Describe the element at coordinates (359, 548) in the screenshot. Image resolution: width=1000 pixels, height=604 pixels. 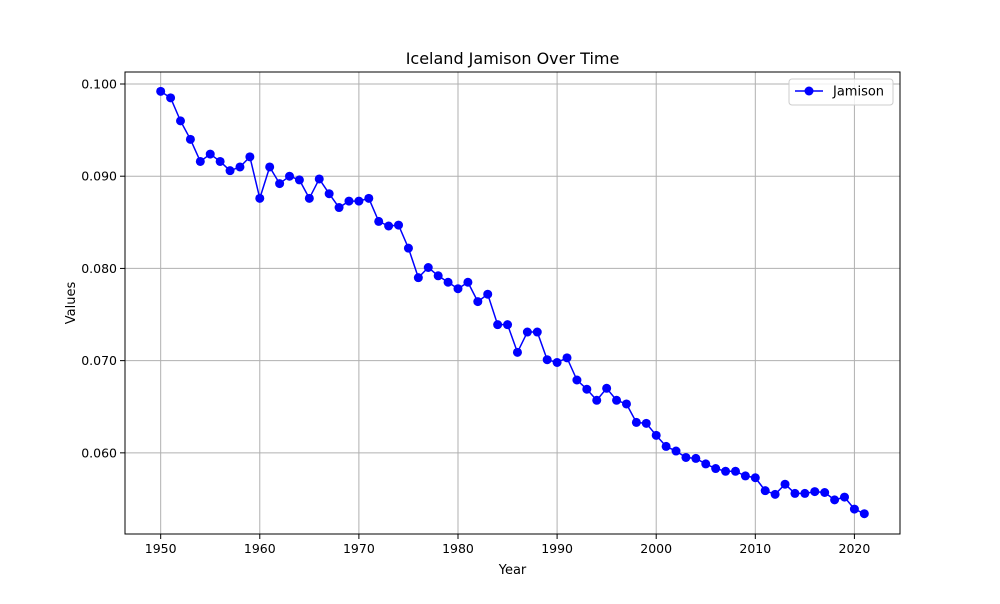
I see `x-tick-label: 1970` at that location.